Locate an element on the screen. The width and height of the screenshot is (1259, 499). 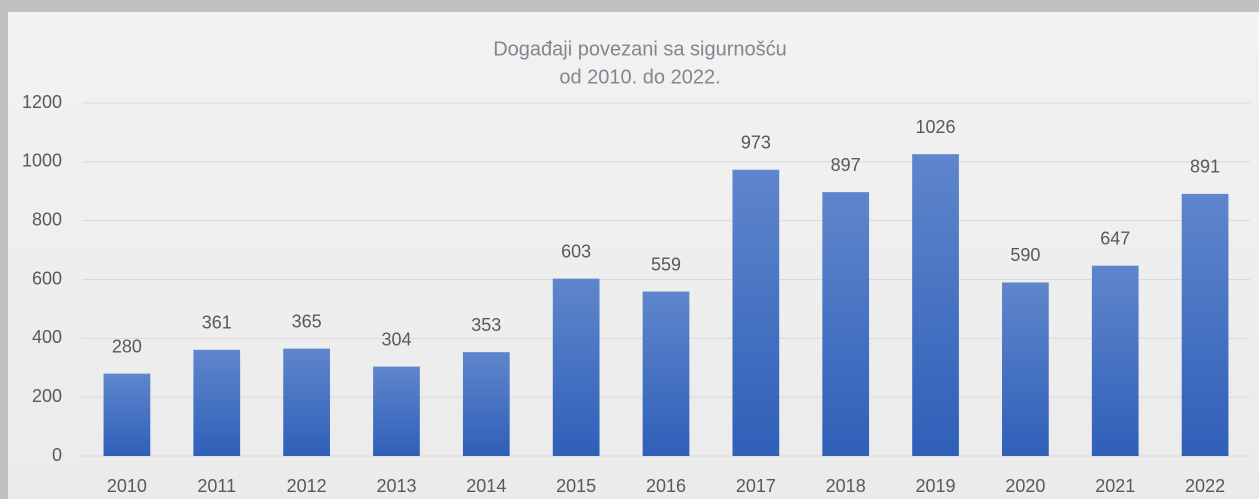
x-tick-label: 2011 is located at coordinates (216, 486).